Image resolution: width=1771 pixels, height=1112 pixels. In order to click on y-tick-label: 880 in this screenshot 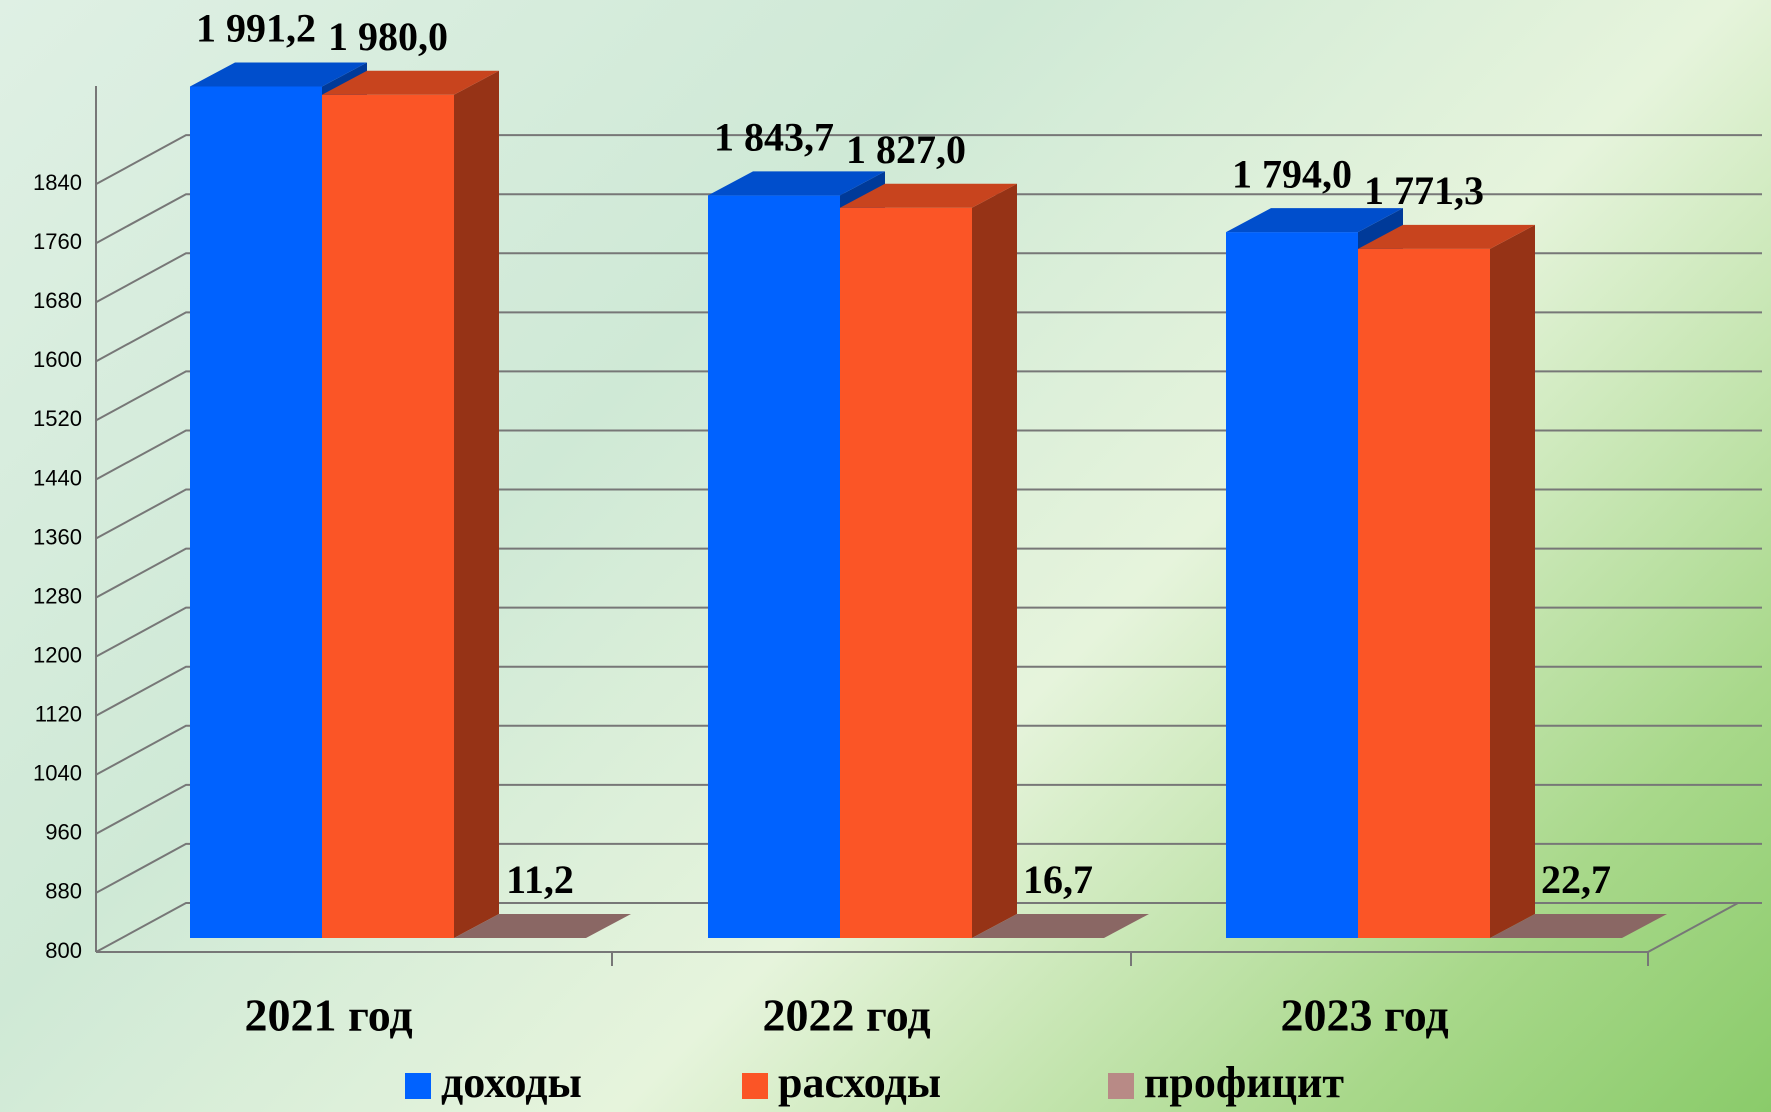, I will do `click(63, 891)`.